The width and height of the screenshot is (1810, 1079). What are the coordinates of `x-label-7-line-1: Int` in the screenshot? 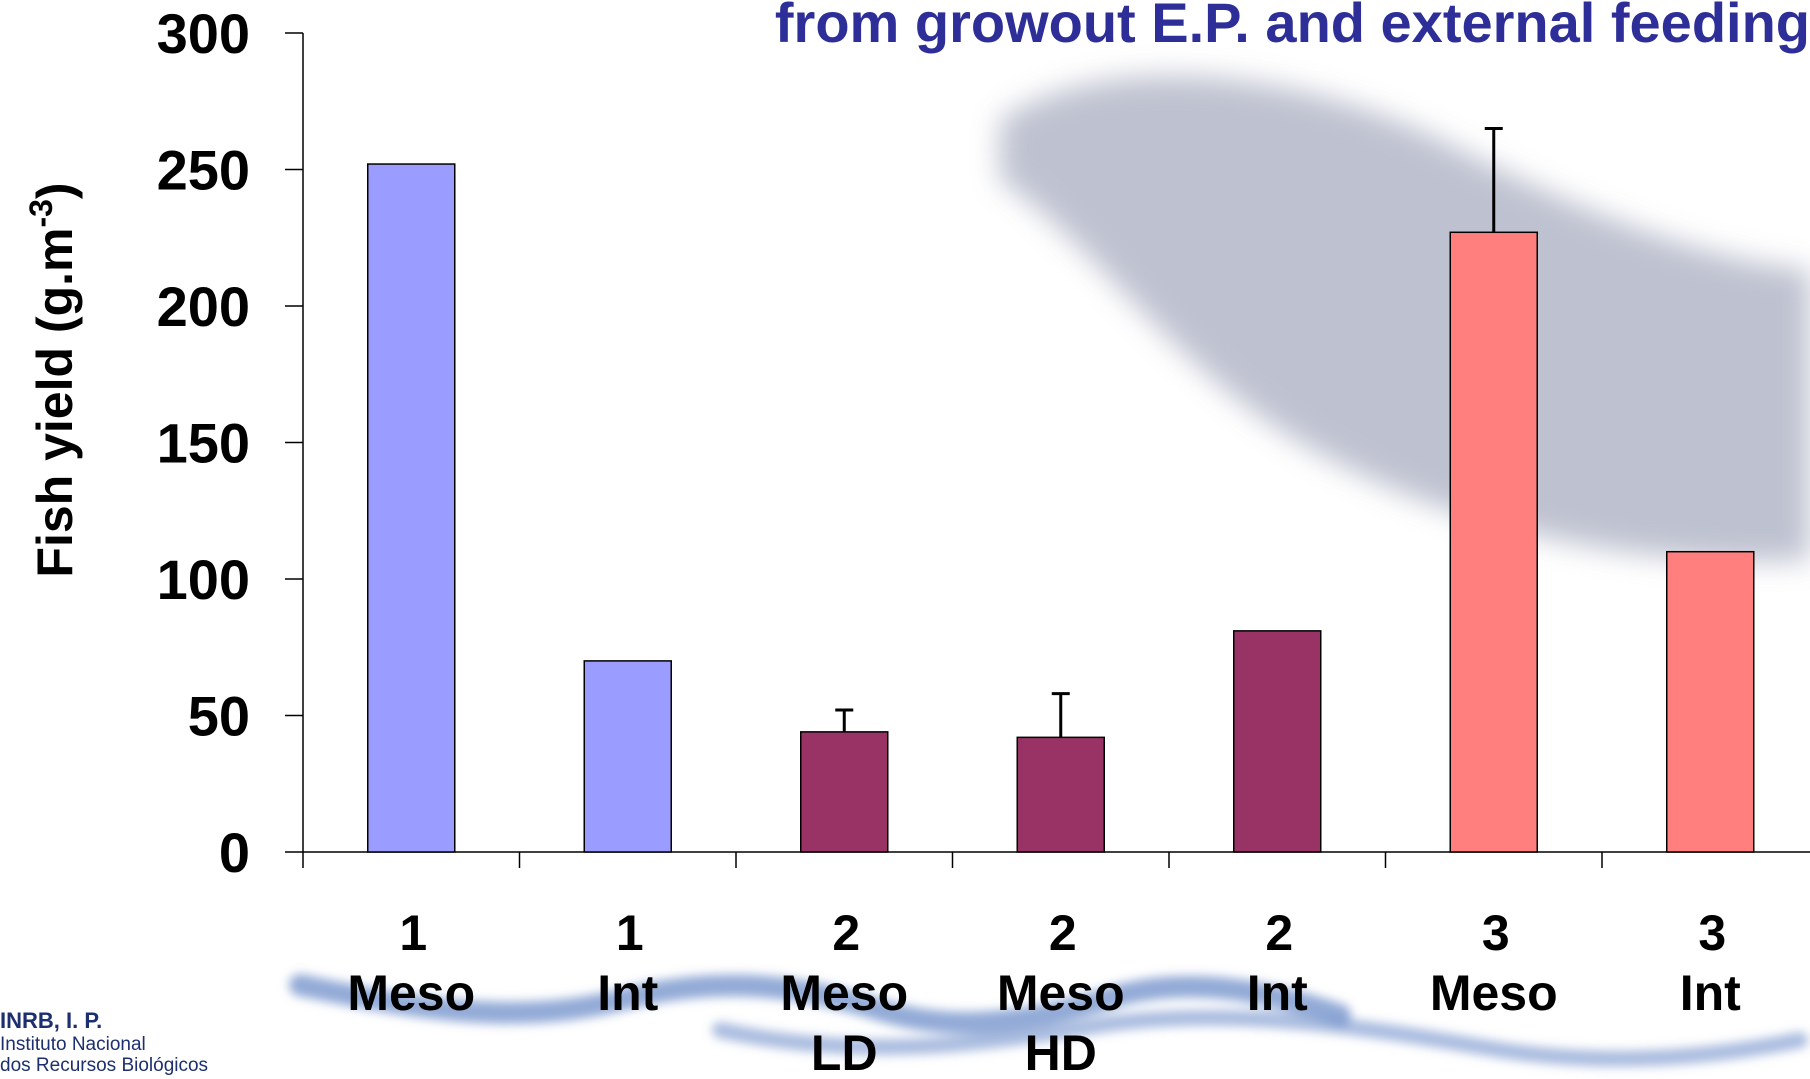 It's located at (1710, 993).